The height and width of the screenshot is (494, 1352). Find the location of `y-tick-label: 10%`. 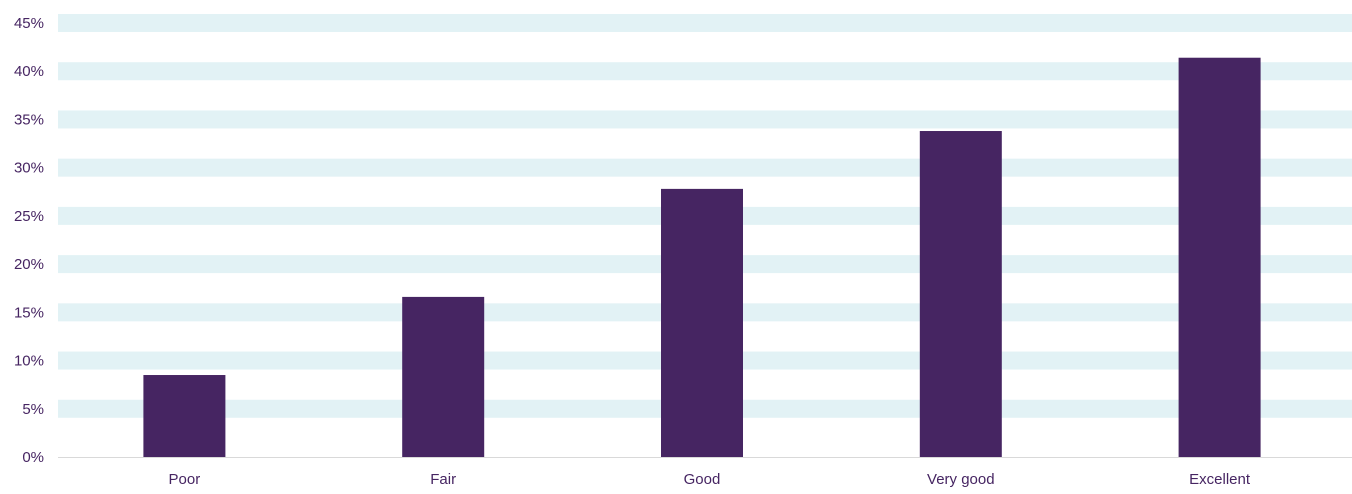

y-tick-label: 10% is located at coordinates (29, 361).